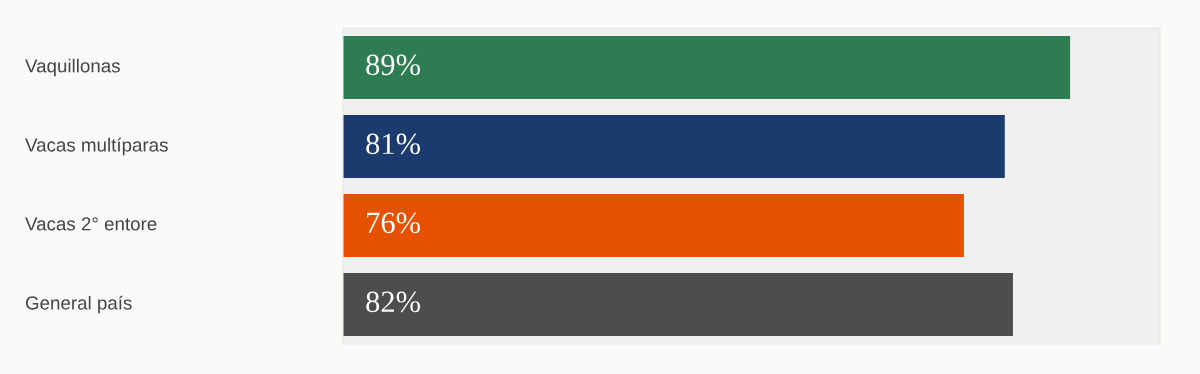 The image size is (1200, 374). Describe the element at coordinates (78, 304) in the screenshot. I see `y-tick-label: General país` at that location.